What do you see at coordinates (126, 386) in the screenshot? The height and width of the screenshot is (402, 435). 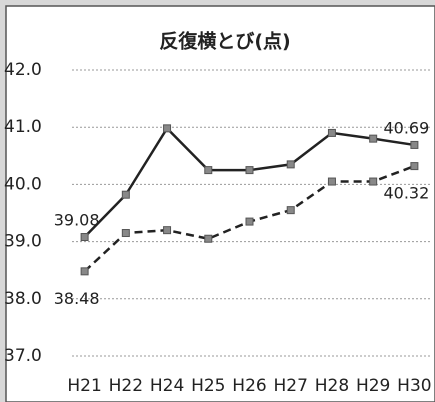 I see `x-tick-label: H22` at bounding box center [126, 386].